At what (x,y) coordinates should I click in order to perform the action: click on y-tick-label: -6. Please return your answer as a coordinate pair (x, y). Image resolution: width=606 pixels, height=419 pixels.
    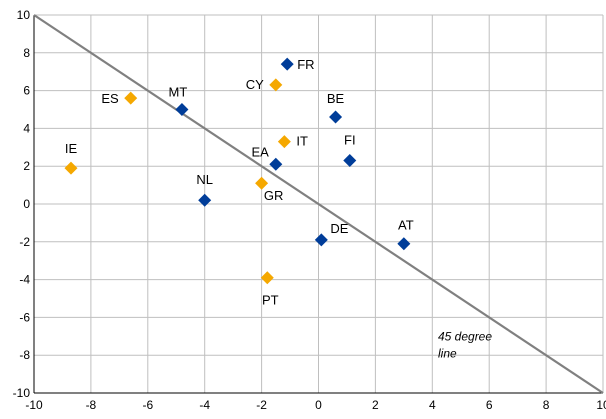
    Looking at the image, I should click on (24, 317).